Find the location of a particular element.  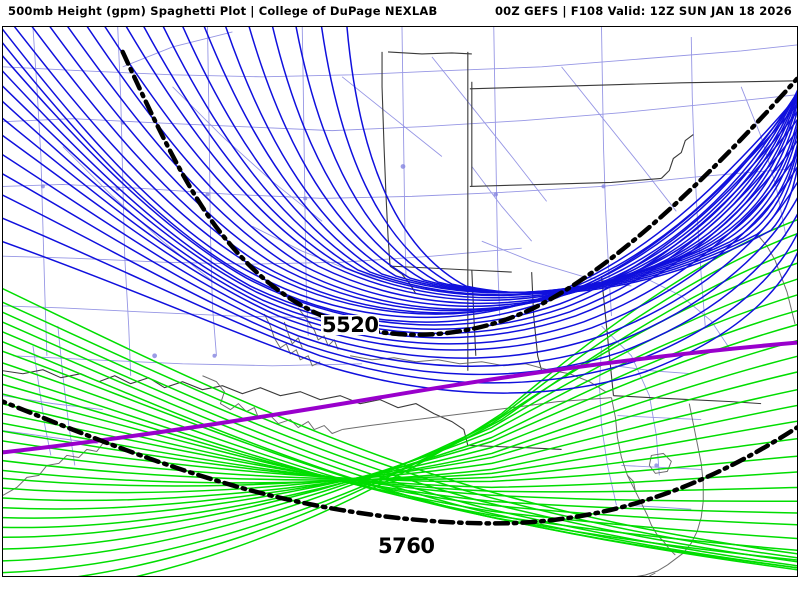

header-right-title: 00Z GEFS | F108 Valid: 12Z SUN JAN 18 2026 is located at coordinates (643, 11).